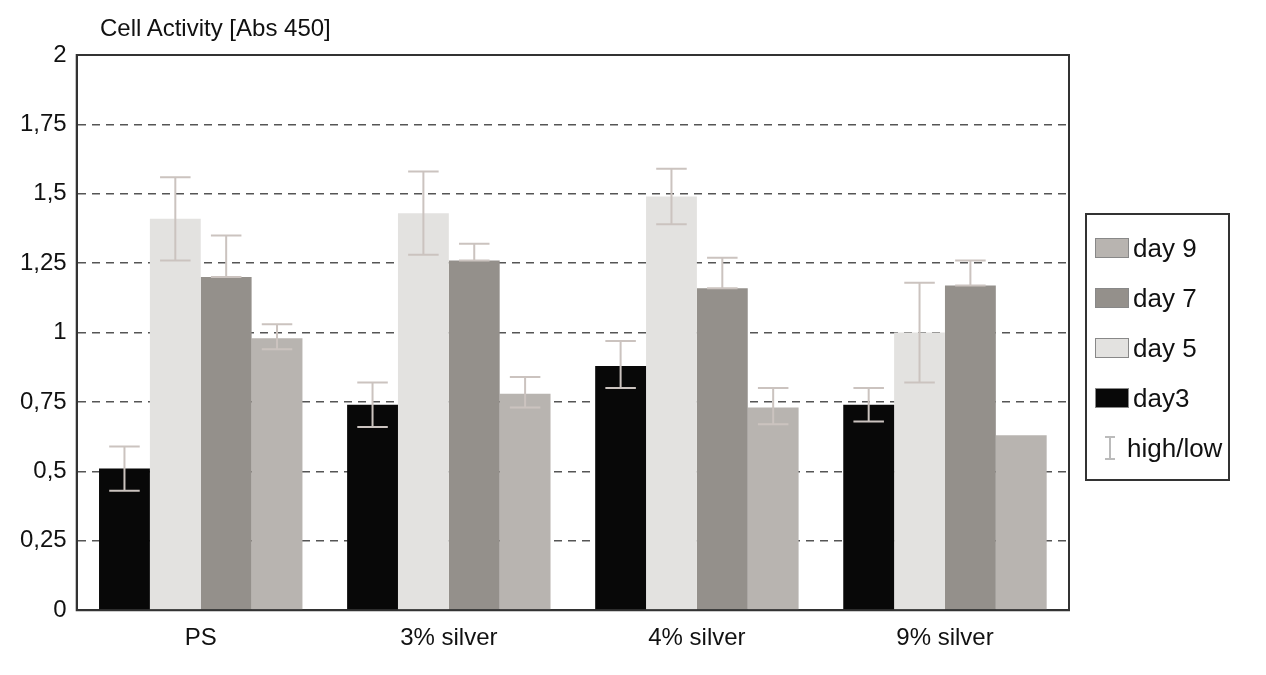 Image resolution: width=1266 pixels, height=675 pixels. I want to click on x-tick-label: 3% silver, so click(449, 637).